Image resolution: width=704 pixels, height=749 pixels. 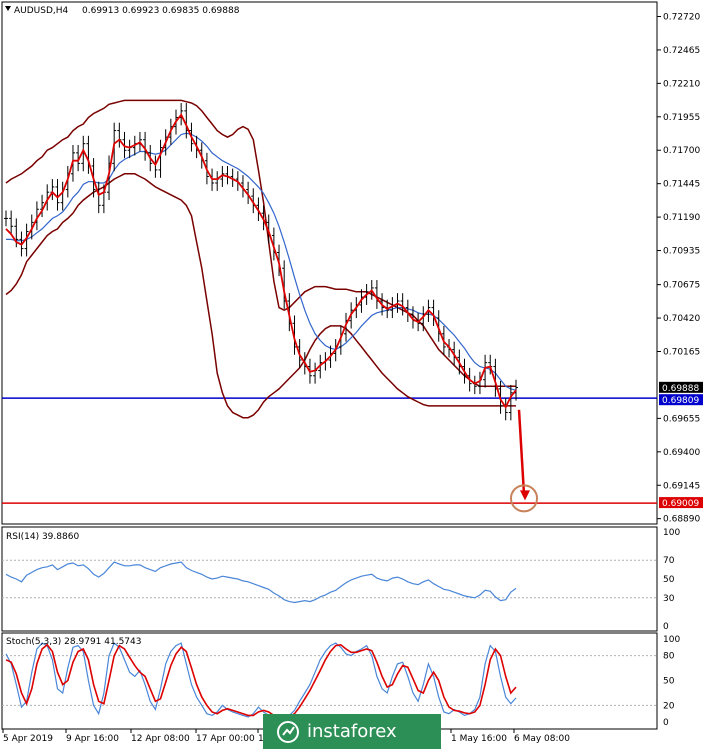 What do you see at coordinates (669, 599) in the screenshot?
I see `rsi-tick-label: 30` at bounding box center [669, 599].